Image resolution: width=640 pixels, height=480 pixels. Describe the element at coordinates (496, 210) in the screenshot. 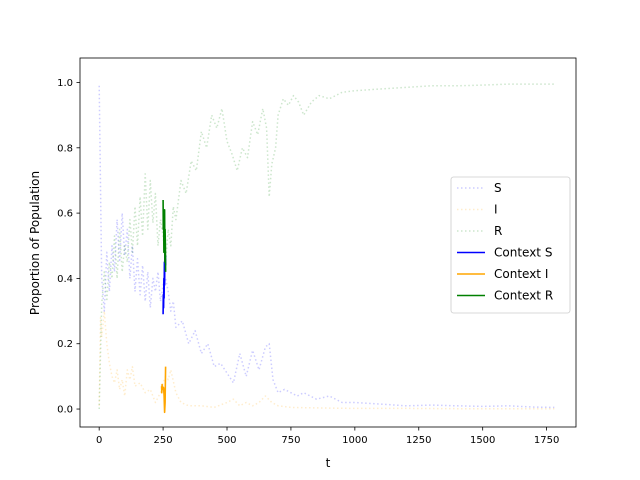

I see `legend-label: I` at that location.